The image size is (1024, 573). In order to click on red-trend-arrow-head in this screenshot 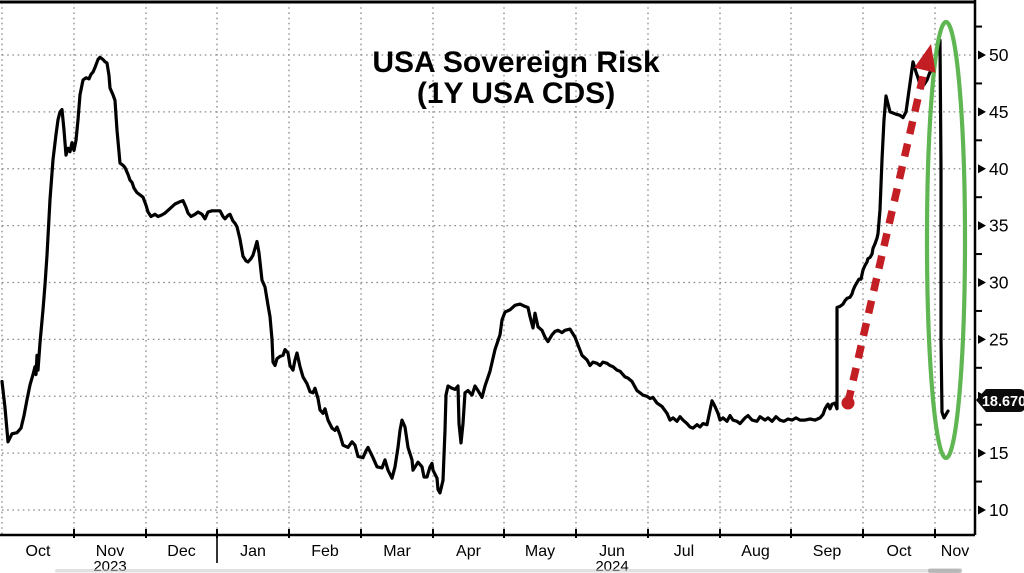, I will do `click(925, 58)`.